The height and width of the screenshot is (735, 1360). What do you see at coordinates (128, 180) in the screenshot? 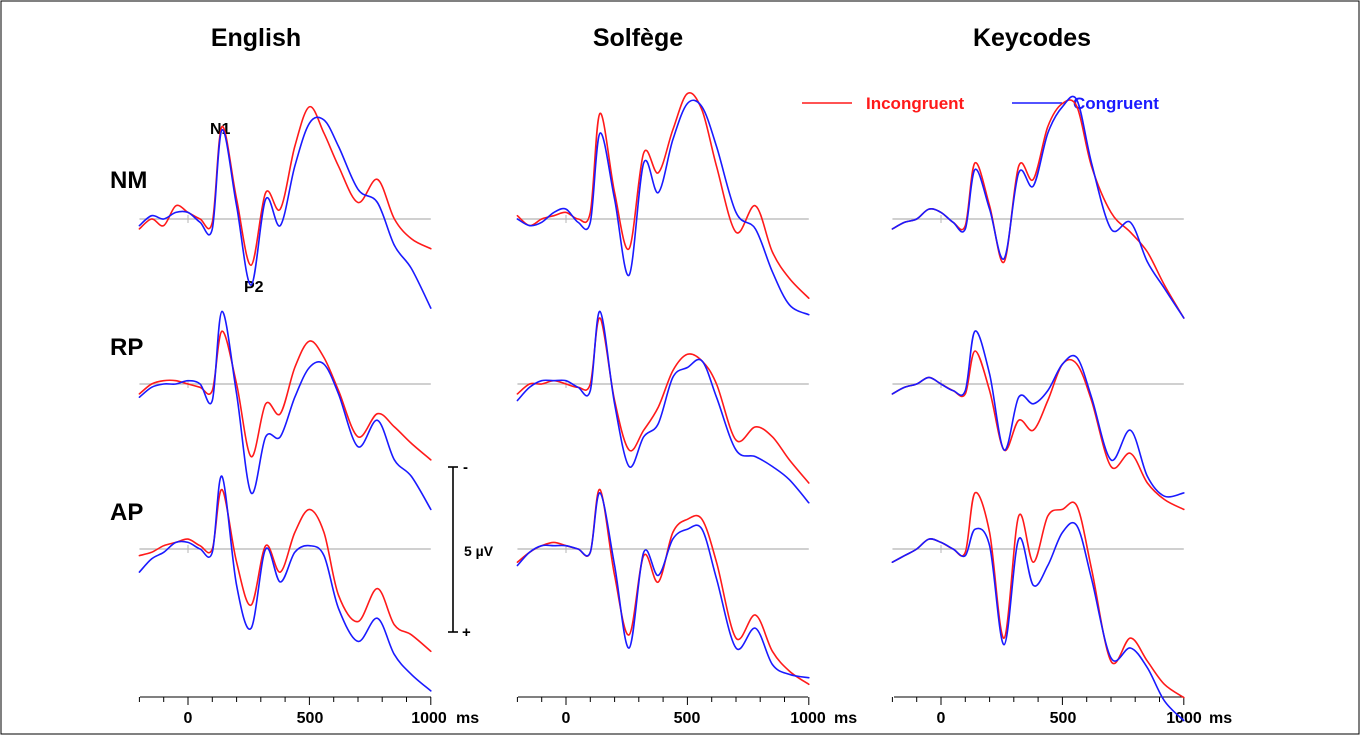
I see `row-label-nm: NM` at bounding box center [128, 180].